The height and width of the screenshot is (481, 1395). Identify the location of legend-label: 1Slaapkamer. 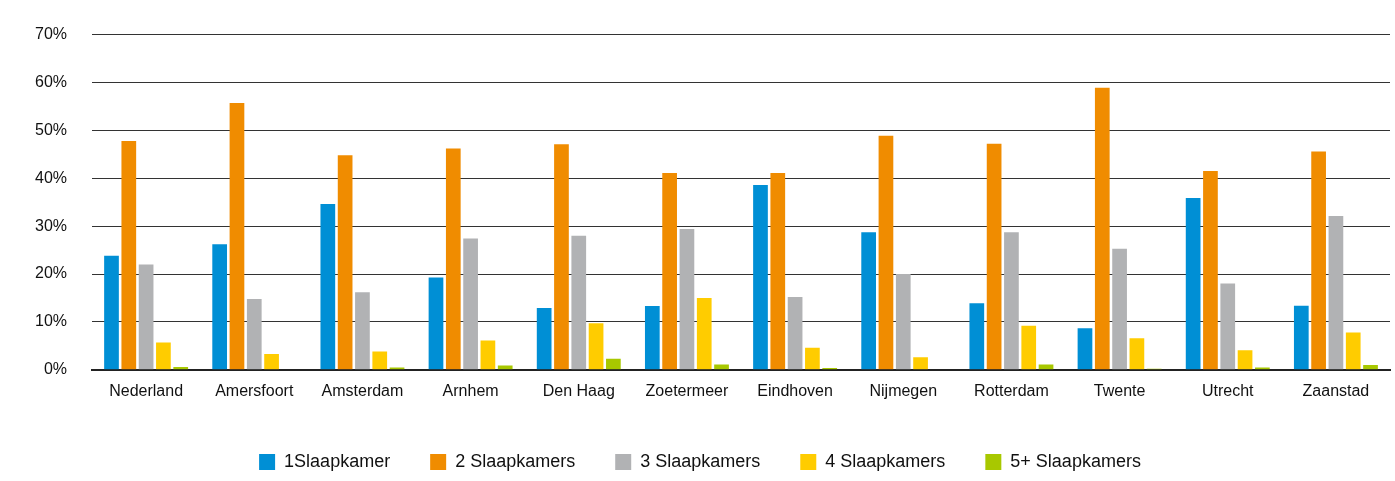
(337, 460).